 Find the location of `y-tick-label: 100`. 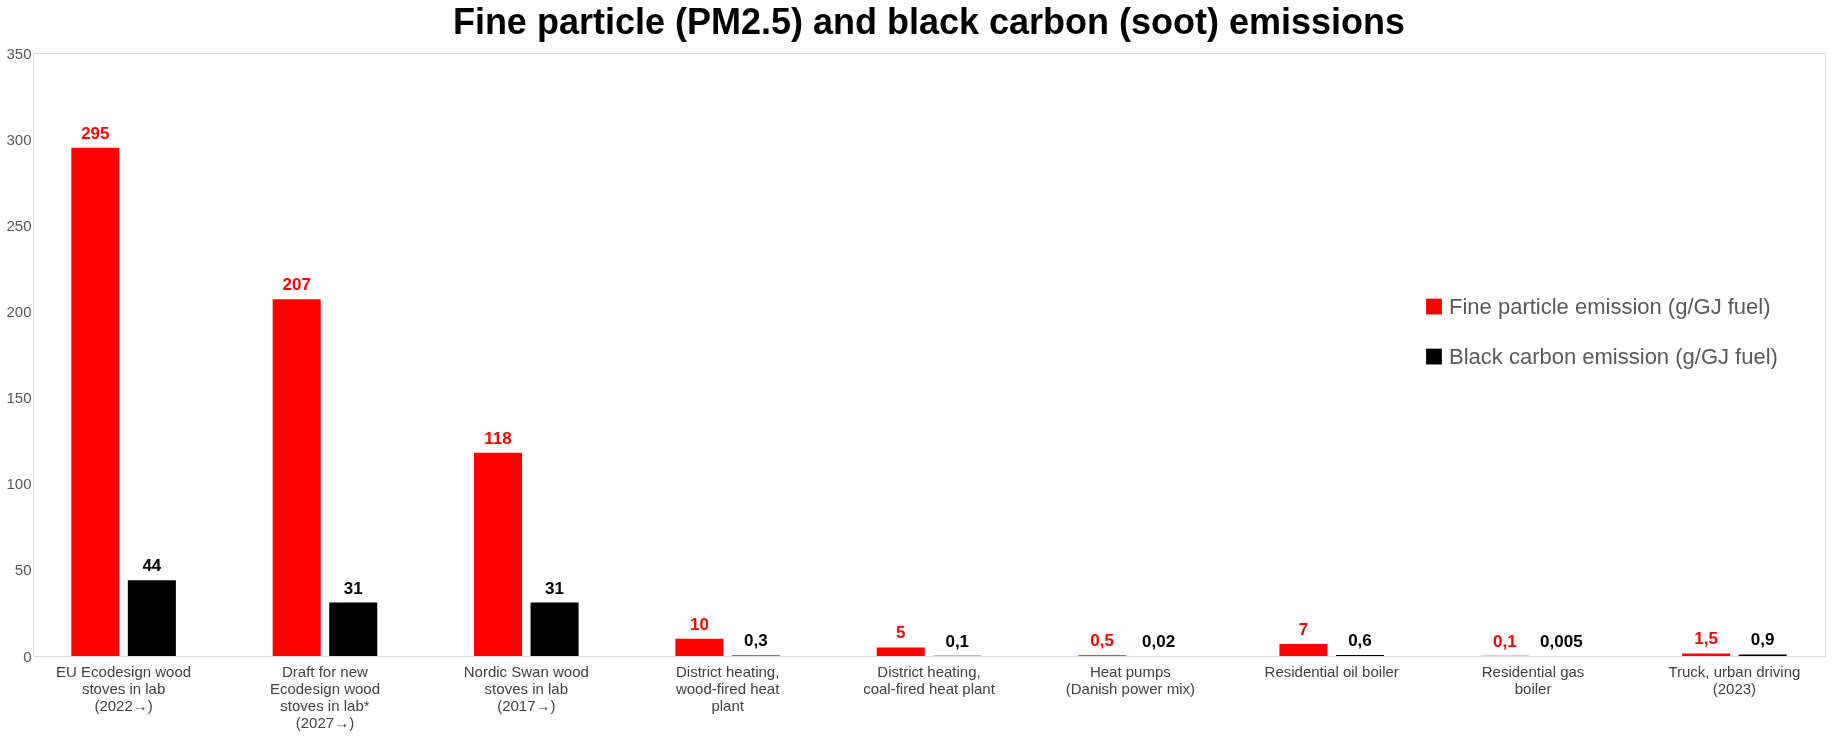

y-tick-label: 100 is located at coordinates (19, 484).